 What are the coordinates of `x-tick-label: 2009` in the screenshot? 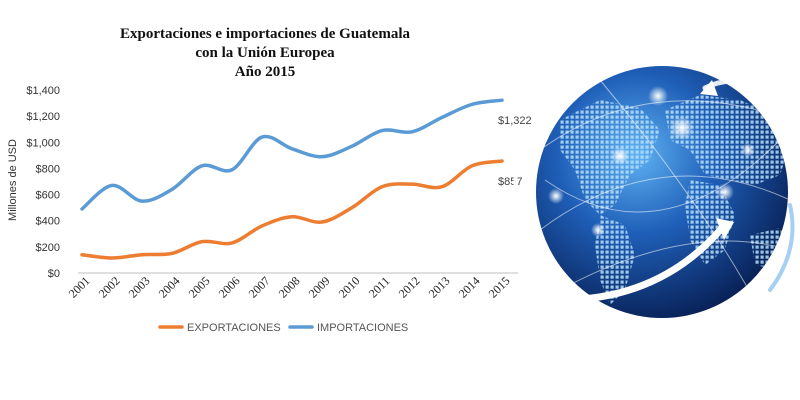 It's located at (319, 287).